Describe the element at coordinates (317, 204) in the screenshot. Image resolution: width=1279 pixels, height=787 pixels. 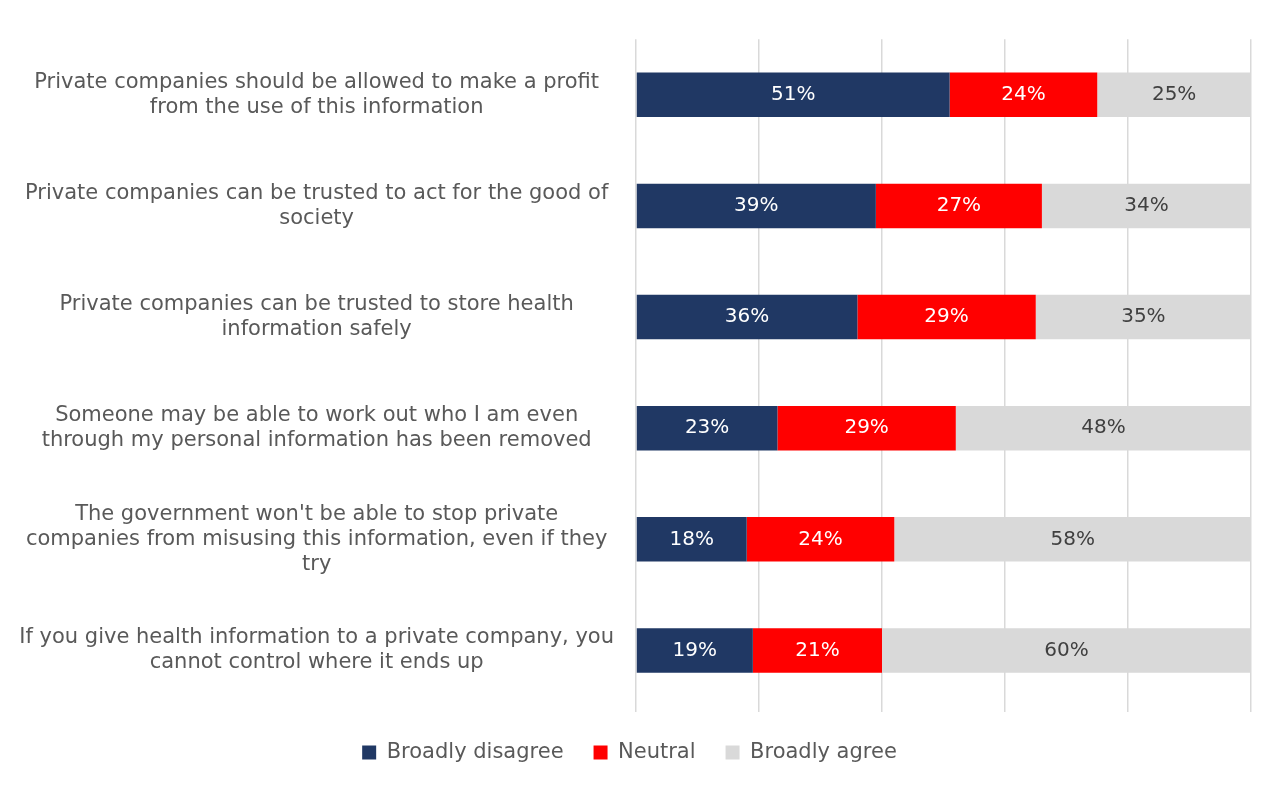
I see `y-tick-label: Private companies can be trusted to act for the good of society` at that location.